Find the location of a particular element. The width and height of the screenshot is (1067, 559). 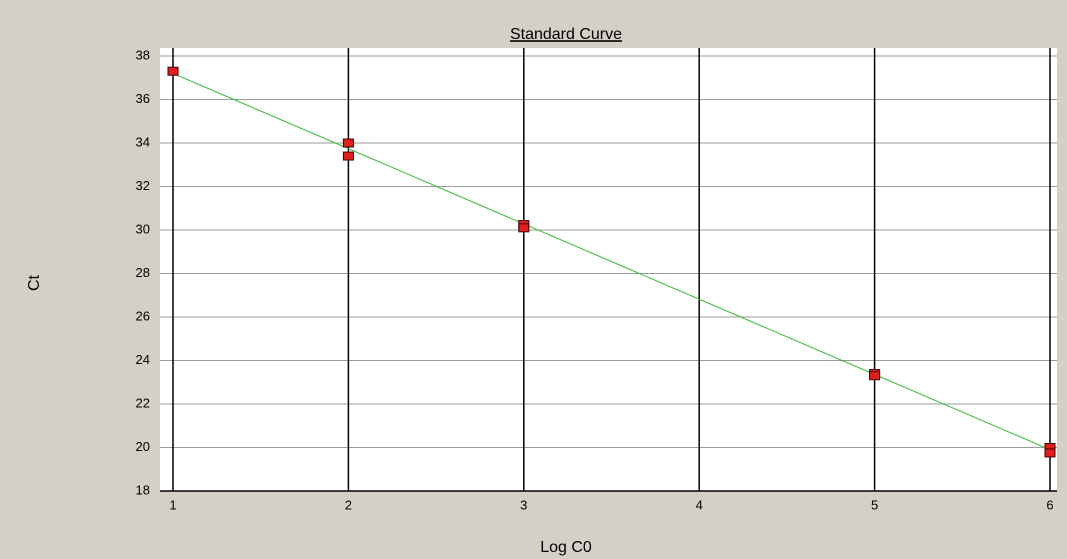

y-tick-label: 22 is located at coordinates (143, 402).